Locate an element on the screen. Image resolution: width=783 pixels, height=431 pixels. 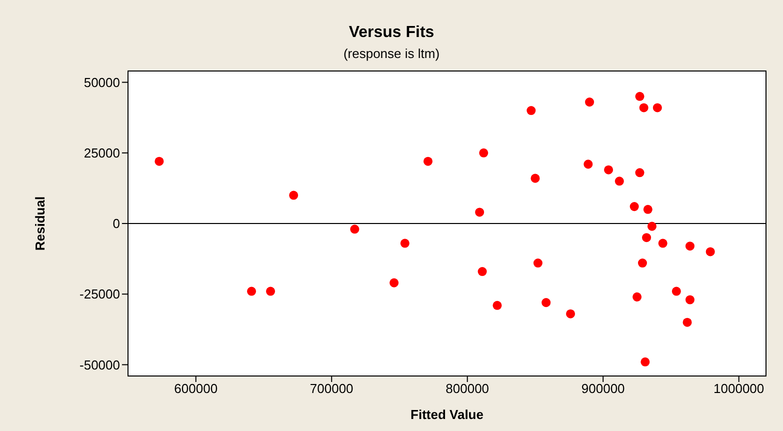
y-axis-title: Residual is located at coordinates (40, 223).